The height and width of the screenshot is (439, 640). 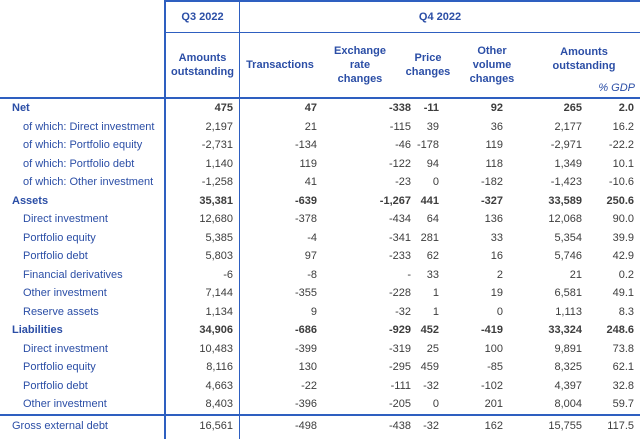 What do you see at coordinates (203, 182) in the screenshot?
I see `value-cell: -1,258` at bounding box center [203, 182].